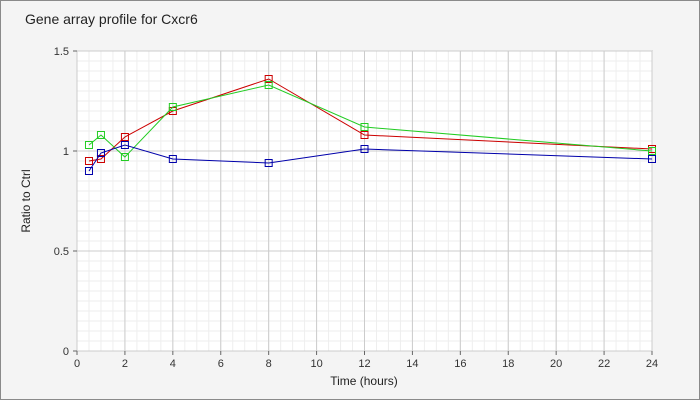 This screenshot has width=700, height=400. What do you see at coordinates (316, 364) in the screenshot?
I see `x-tick-label: 10` at bounding box center [316, 364].